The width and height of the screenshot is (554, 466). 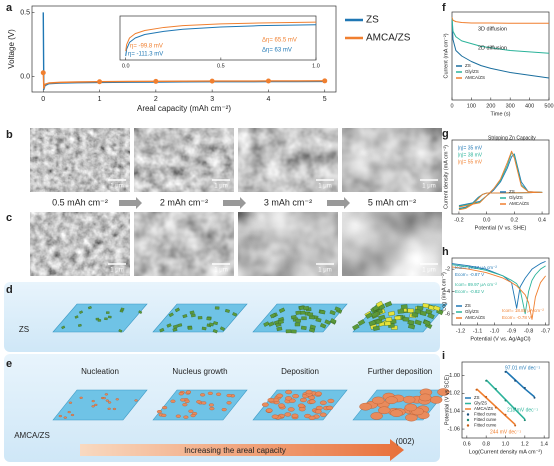 I want to click on y-tick-label: -6, so click(x=447, y=314).